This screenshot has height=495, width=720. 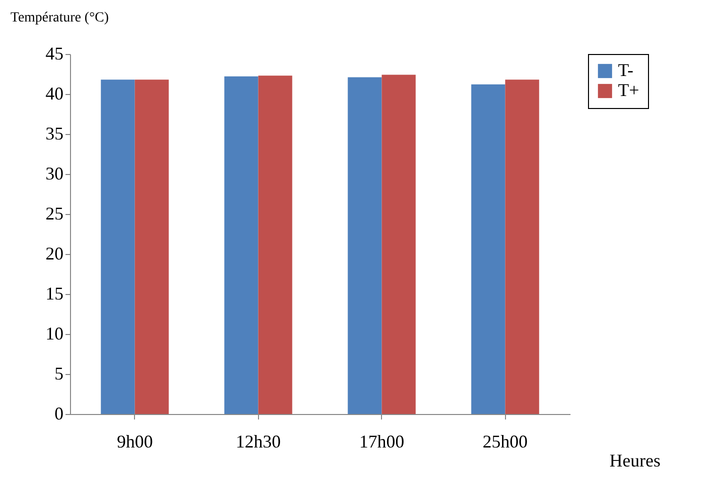 I want to click on legend-label: T+, so click(x=629, y=90).